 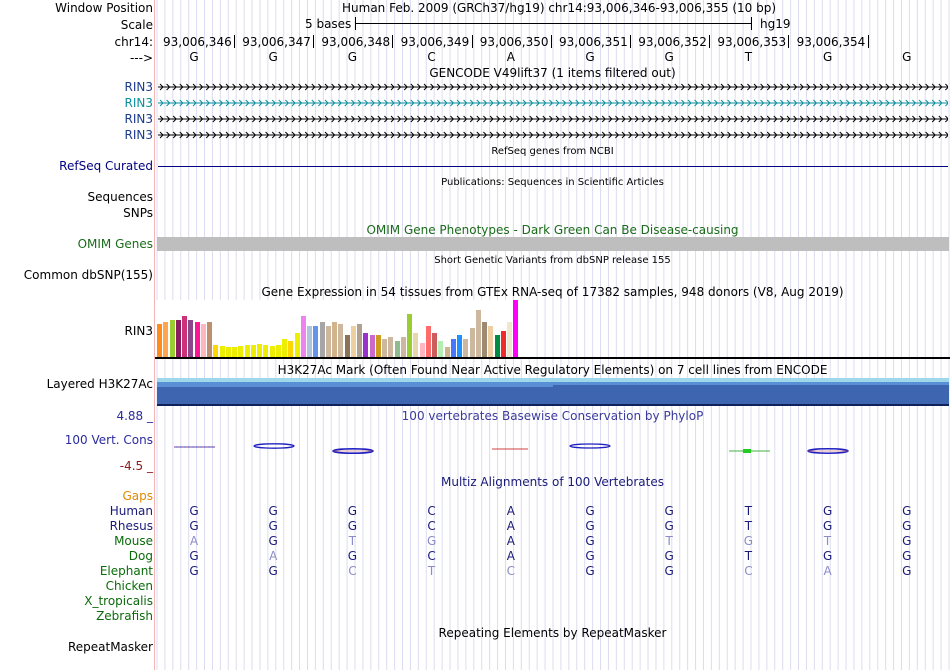 I want to click on species-label: Mouse, so click(x=133, y=541).